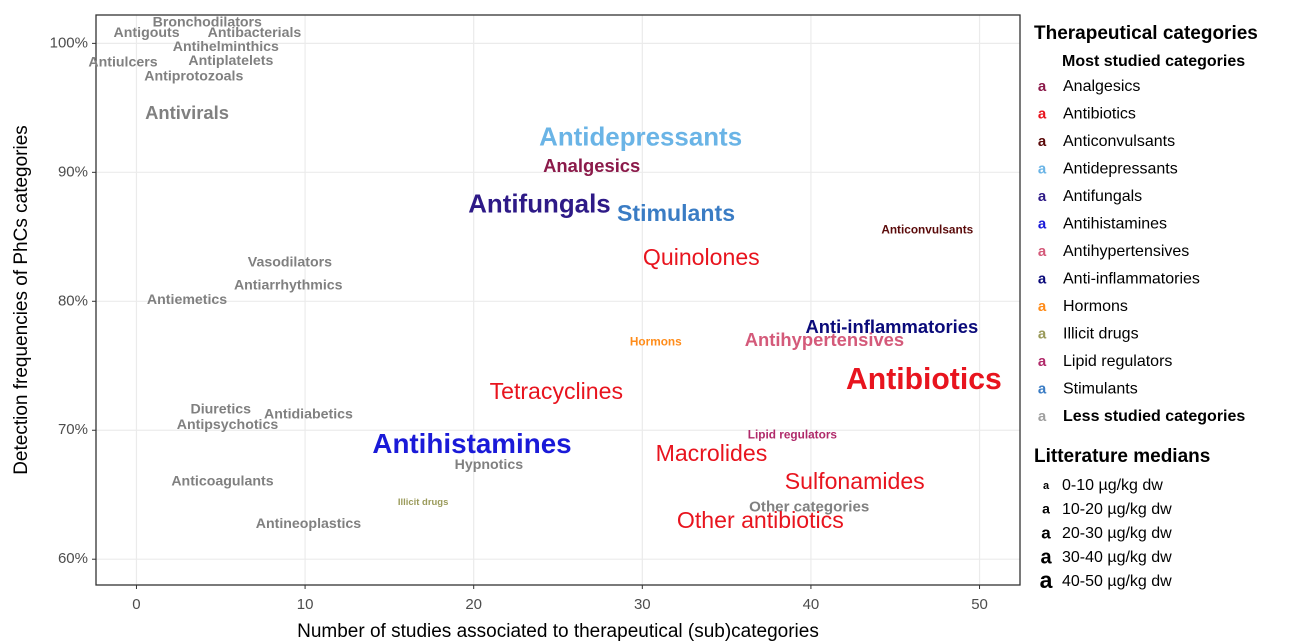 The image size is (1292, 642). What do you see at coordinates (1100, 389) in the screenshot?
I see `legend-label: Stimulants` at bounding box center [1100, 389].